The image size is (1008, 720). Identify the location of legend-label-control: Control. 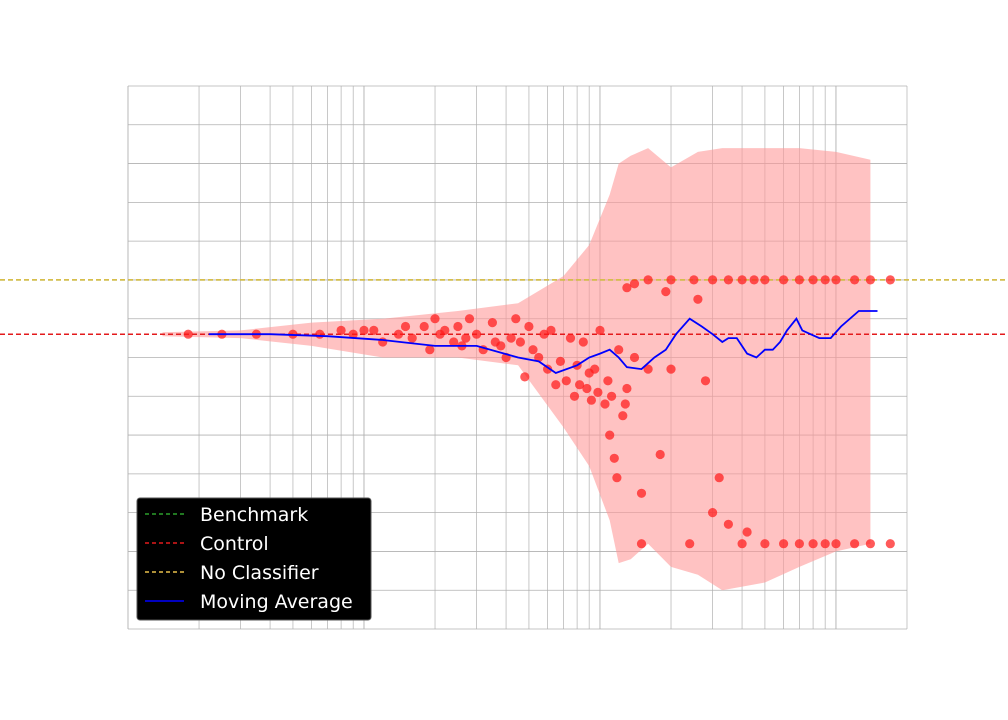
(234, 544).